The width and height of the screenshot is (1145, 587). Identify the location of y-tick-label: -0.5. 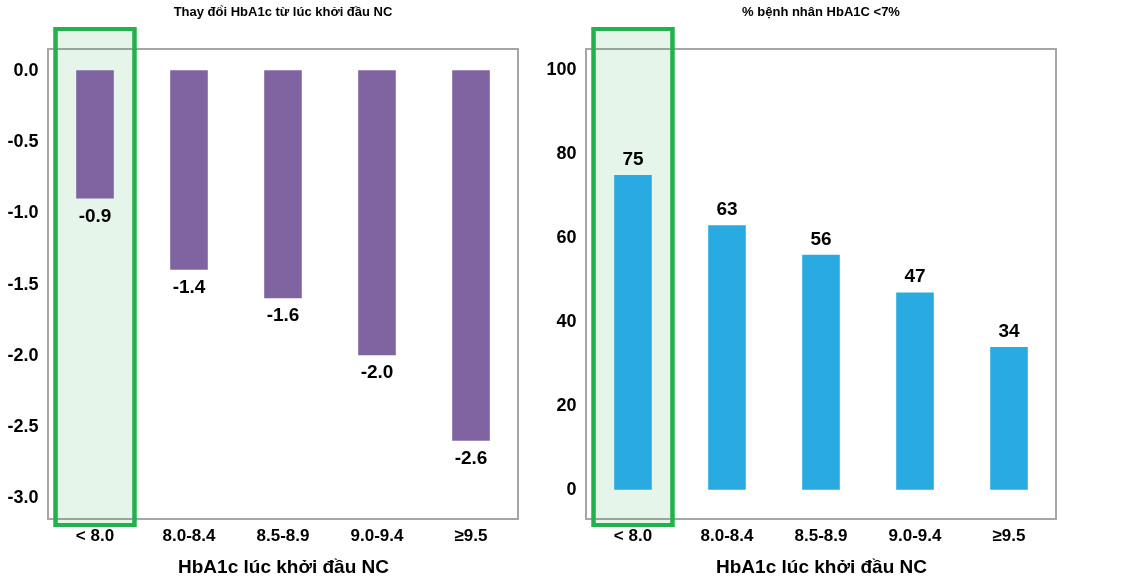
(23, 141).